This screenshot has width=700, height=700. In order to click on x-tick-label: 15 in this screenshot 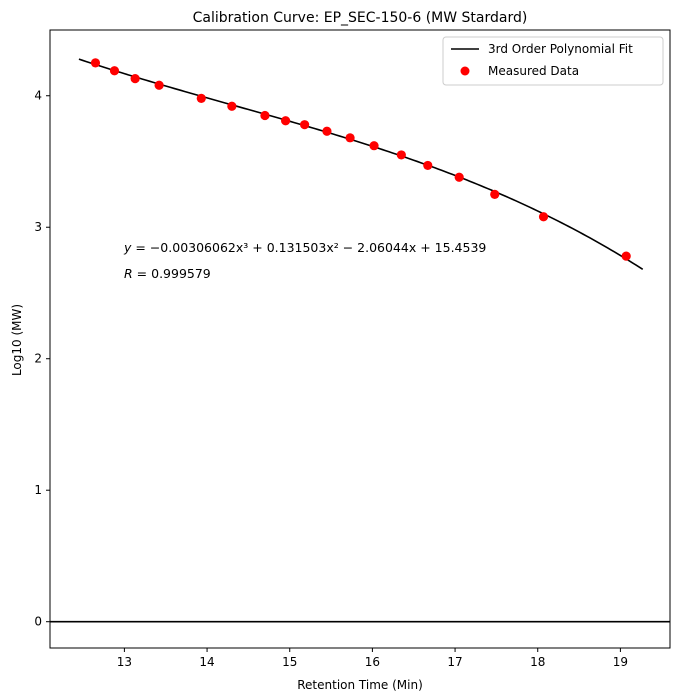, I will do `click(289, 662)`.